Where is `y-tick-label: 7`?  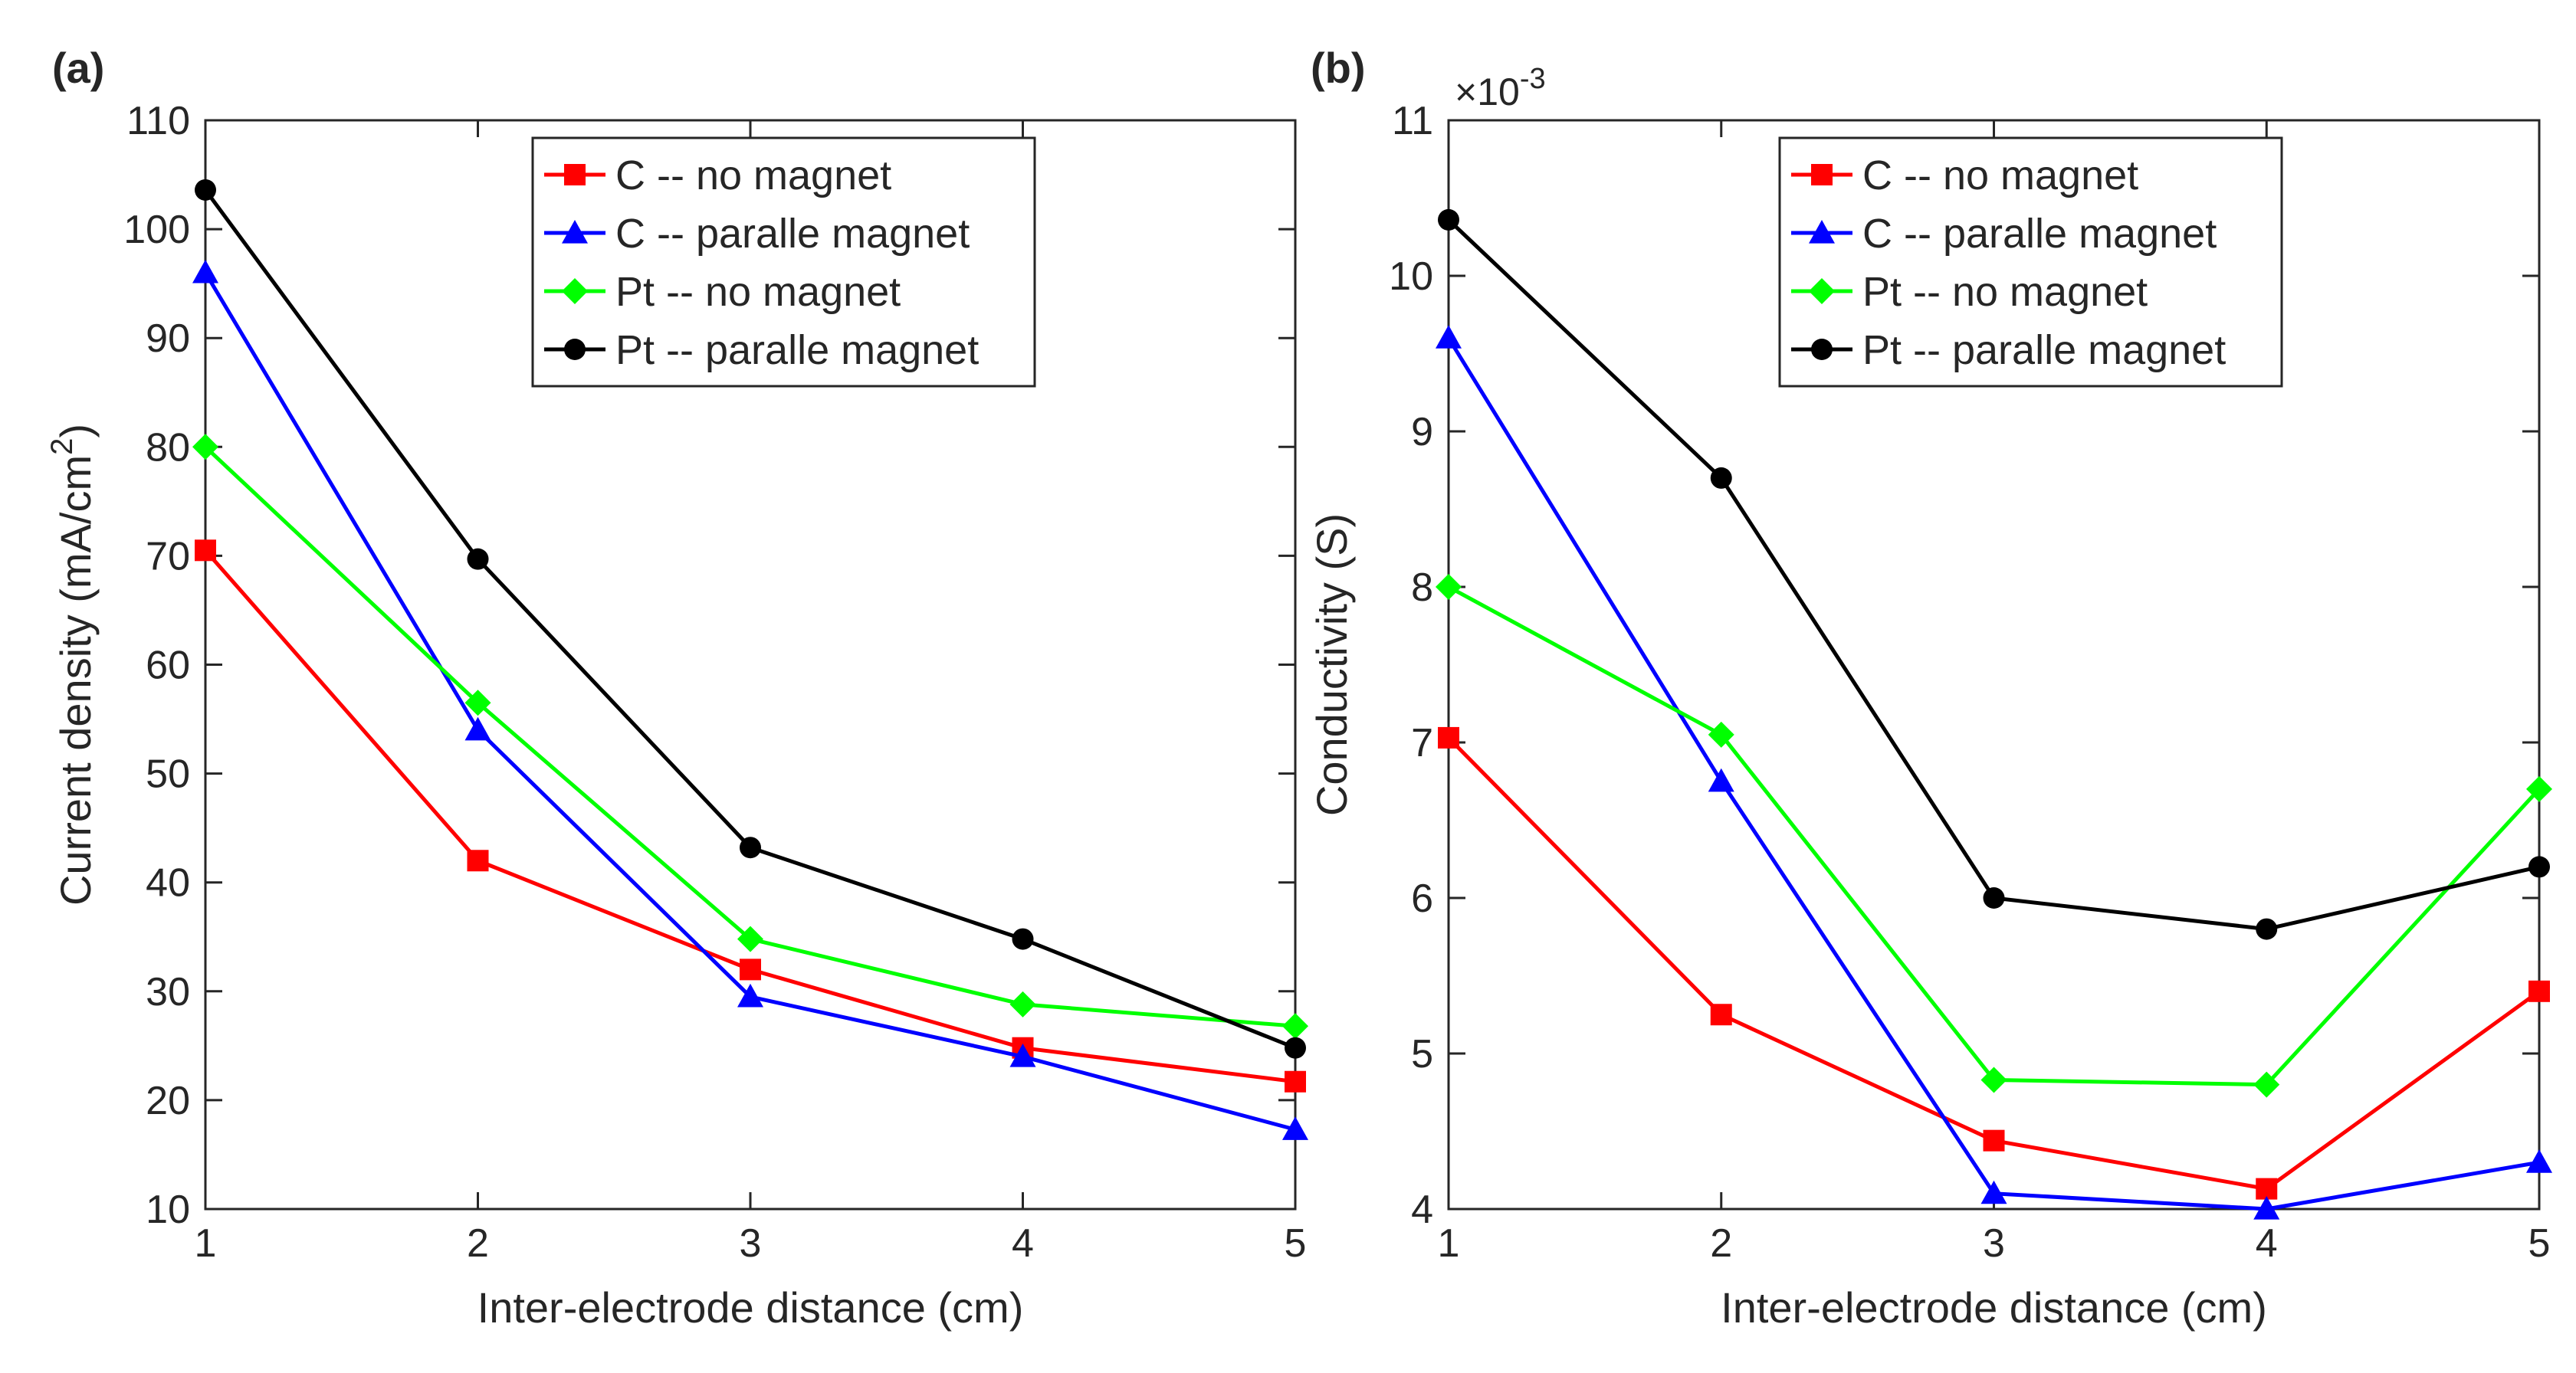
y-tick-label: 7 is located at coordinates (1422, 743).